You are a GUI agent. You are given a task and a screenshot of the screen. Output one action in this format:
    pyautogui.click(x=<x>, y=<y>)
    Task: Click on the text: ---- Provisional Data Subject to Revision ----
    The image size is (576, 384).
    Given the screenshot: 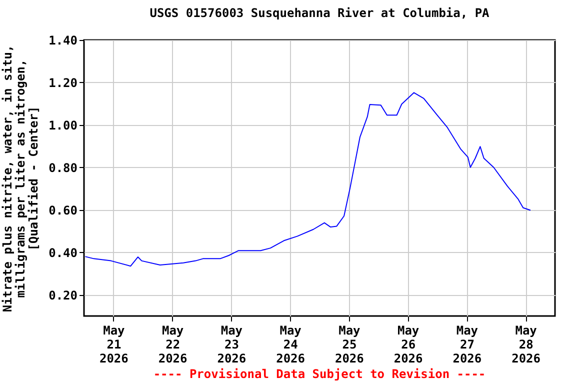 What is the action you would take?
    pyautogui.click(x=319, y=374)
    